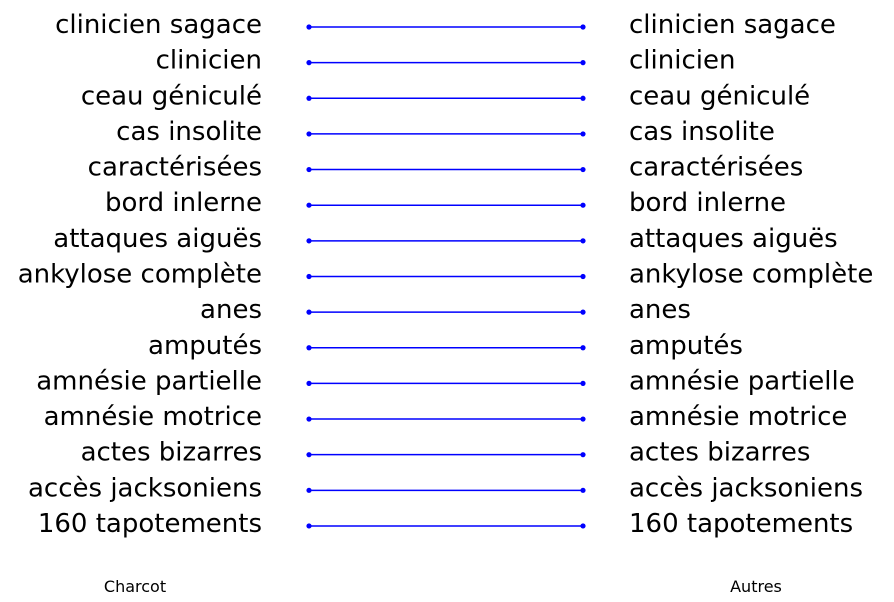 Image resolution: width=894 pixels, height=602 pixels. What do you see at coordinates (682, 61) in the screenshot?
I see `right-term-label: clinicien` at bounding box center [682, 61].